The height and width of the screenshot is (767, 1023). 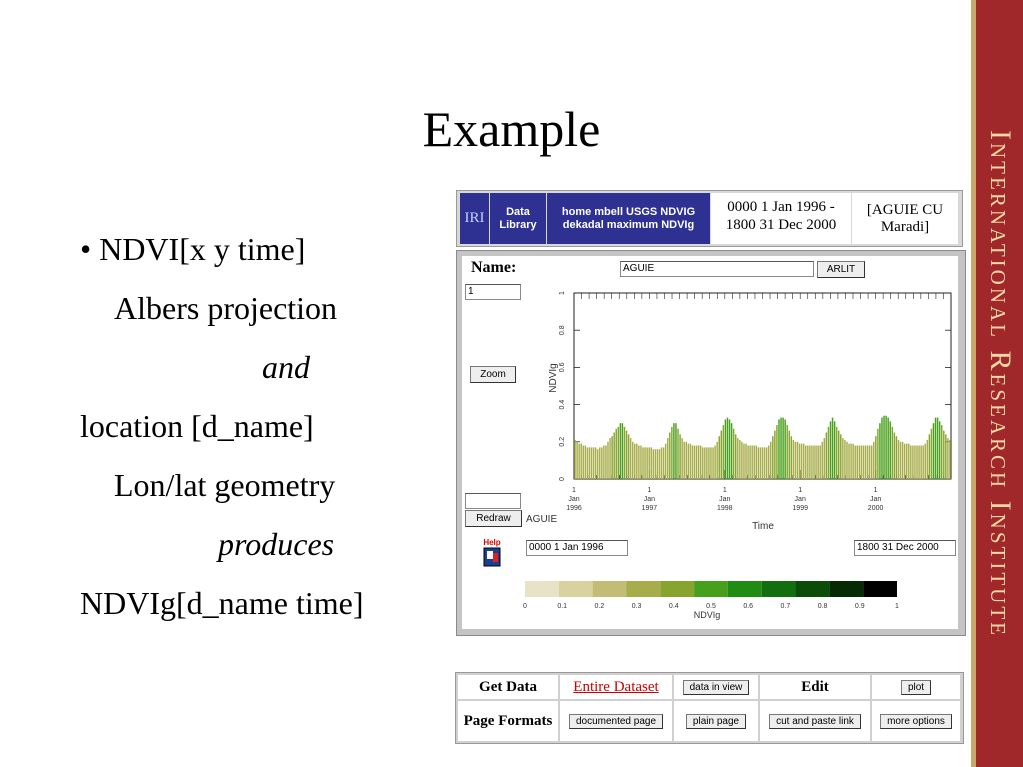 I want to click on arlit-button: ARLIT, so click(x=841, y=269).